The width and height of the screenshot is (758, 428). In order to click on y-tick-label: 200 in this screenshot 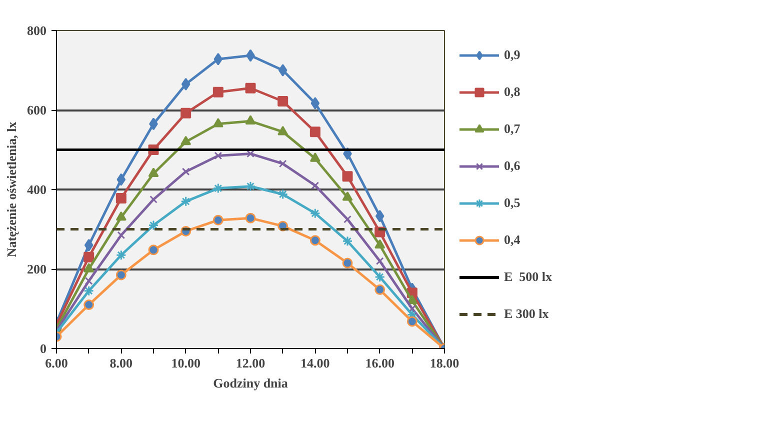, I will do `click(36, 269)`.